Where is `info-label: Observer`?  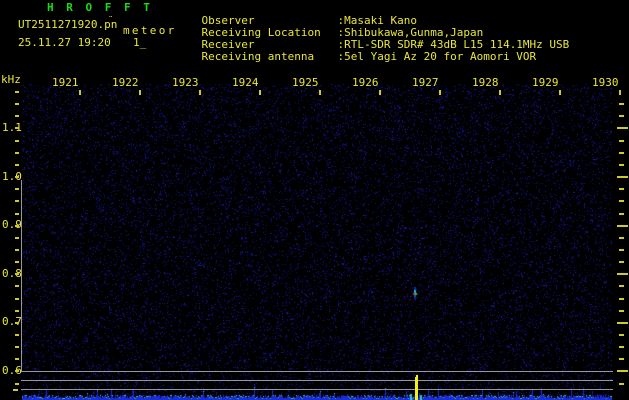 info-label: Observer is located at coordinates (228, 20).